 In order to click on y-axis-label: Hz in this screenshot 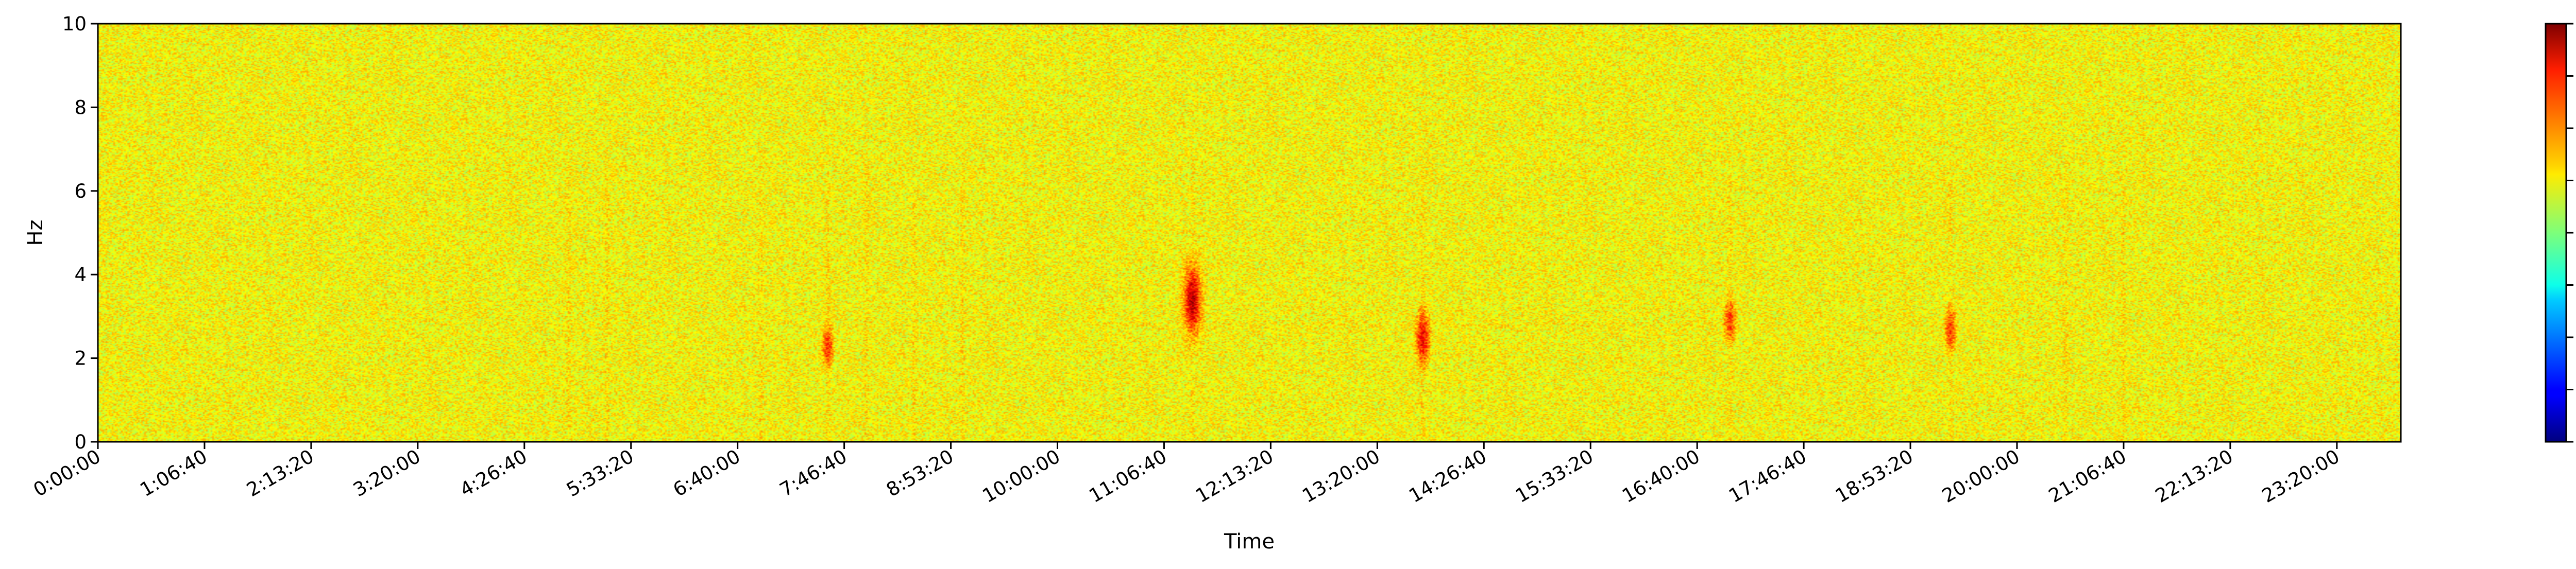, I will do `click(35, 232)`.